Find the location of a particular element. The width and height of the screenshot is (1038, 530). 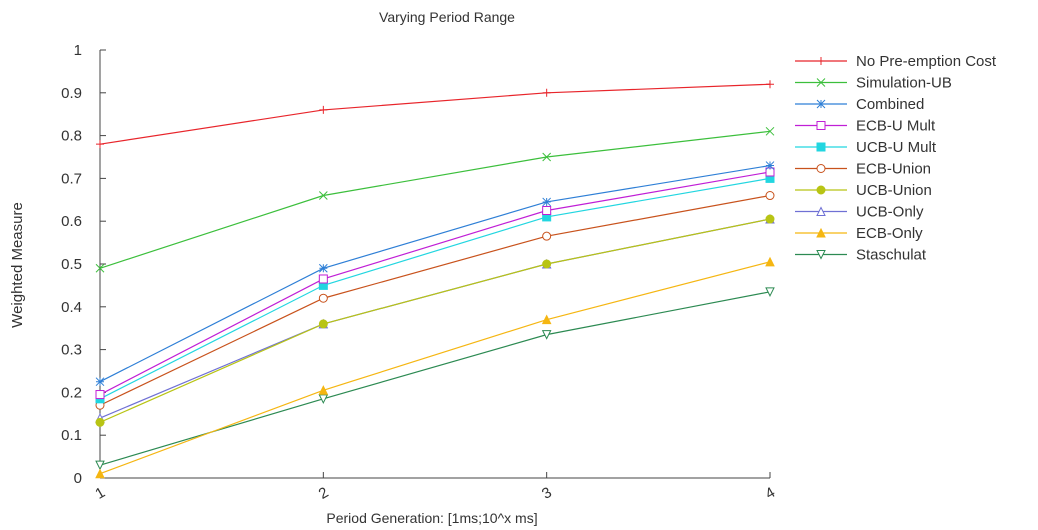

legend-label: Combined is located at coordinates (890, 104).